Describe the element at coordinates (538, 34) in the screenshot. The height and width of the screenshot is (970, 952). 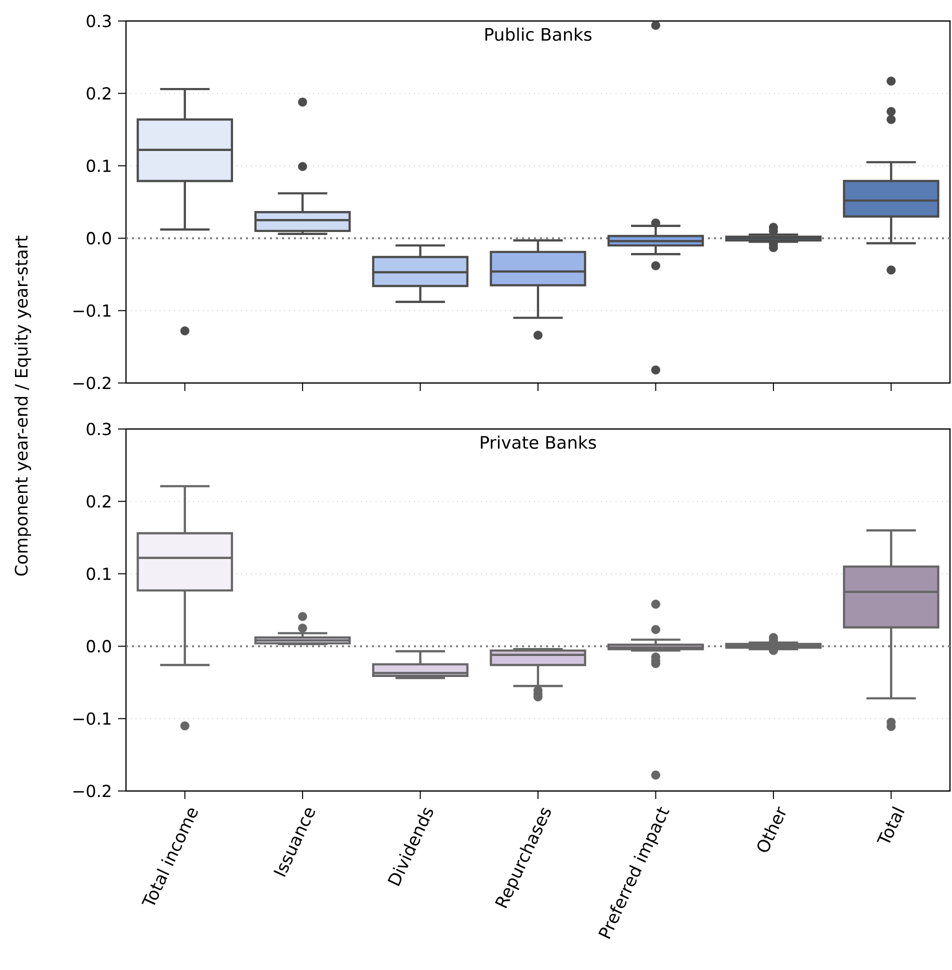
I see `chart-title: Public Banks` at that location.